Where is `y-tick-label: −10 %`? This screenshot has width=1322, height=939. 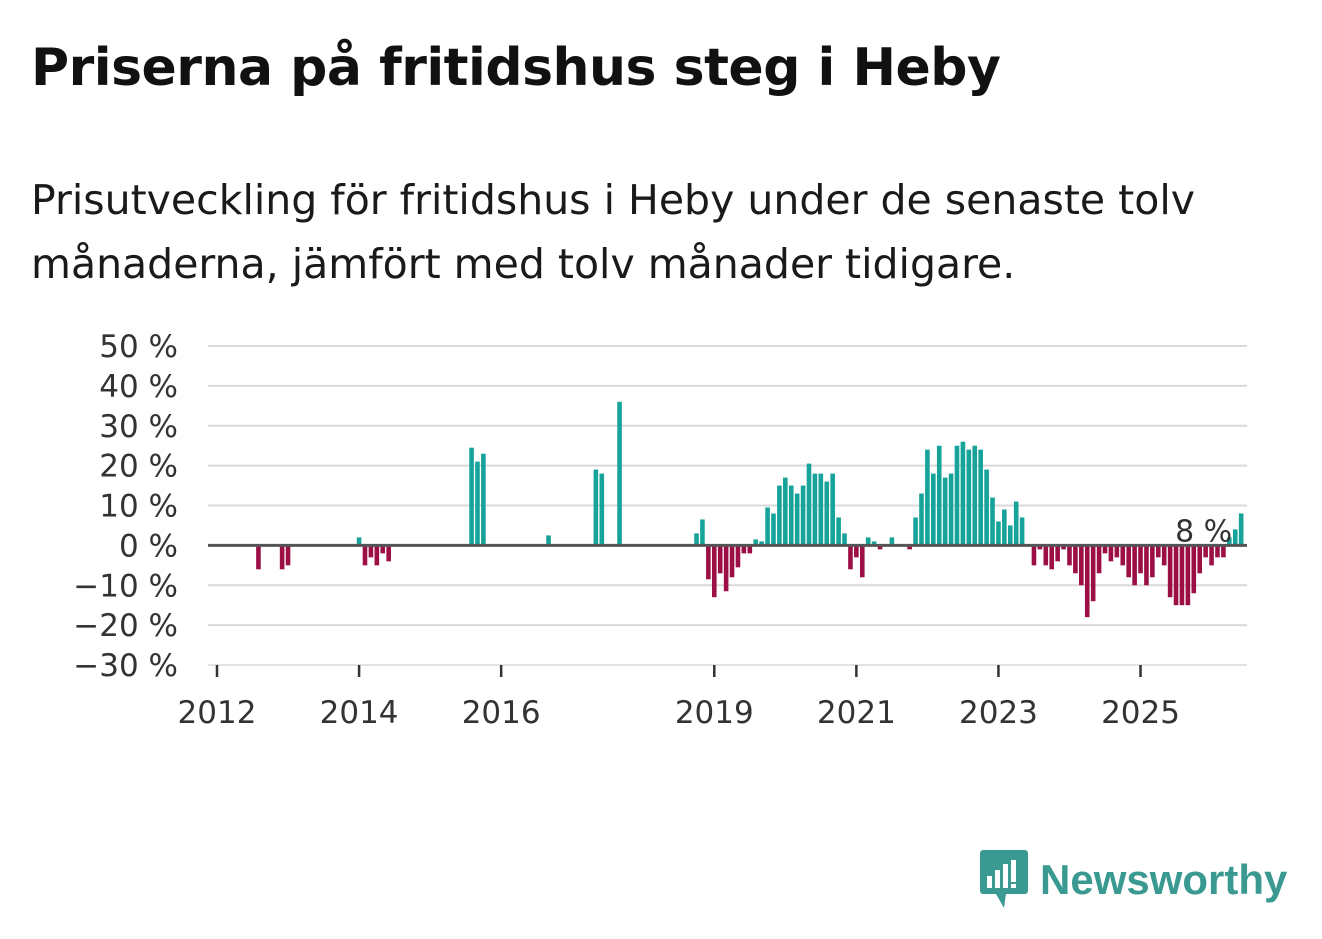 y-tick-label: −10 % is located at coordinates (125, 586).